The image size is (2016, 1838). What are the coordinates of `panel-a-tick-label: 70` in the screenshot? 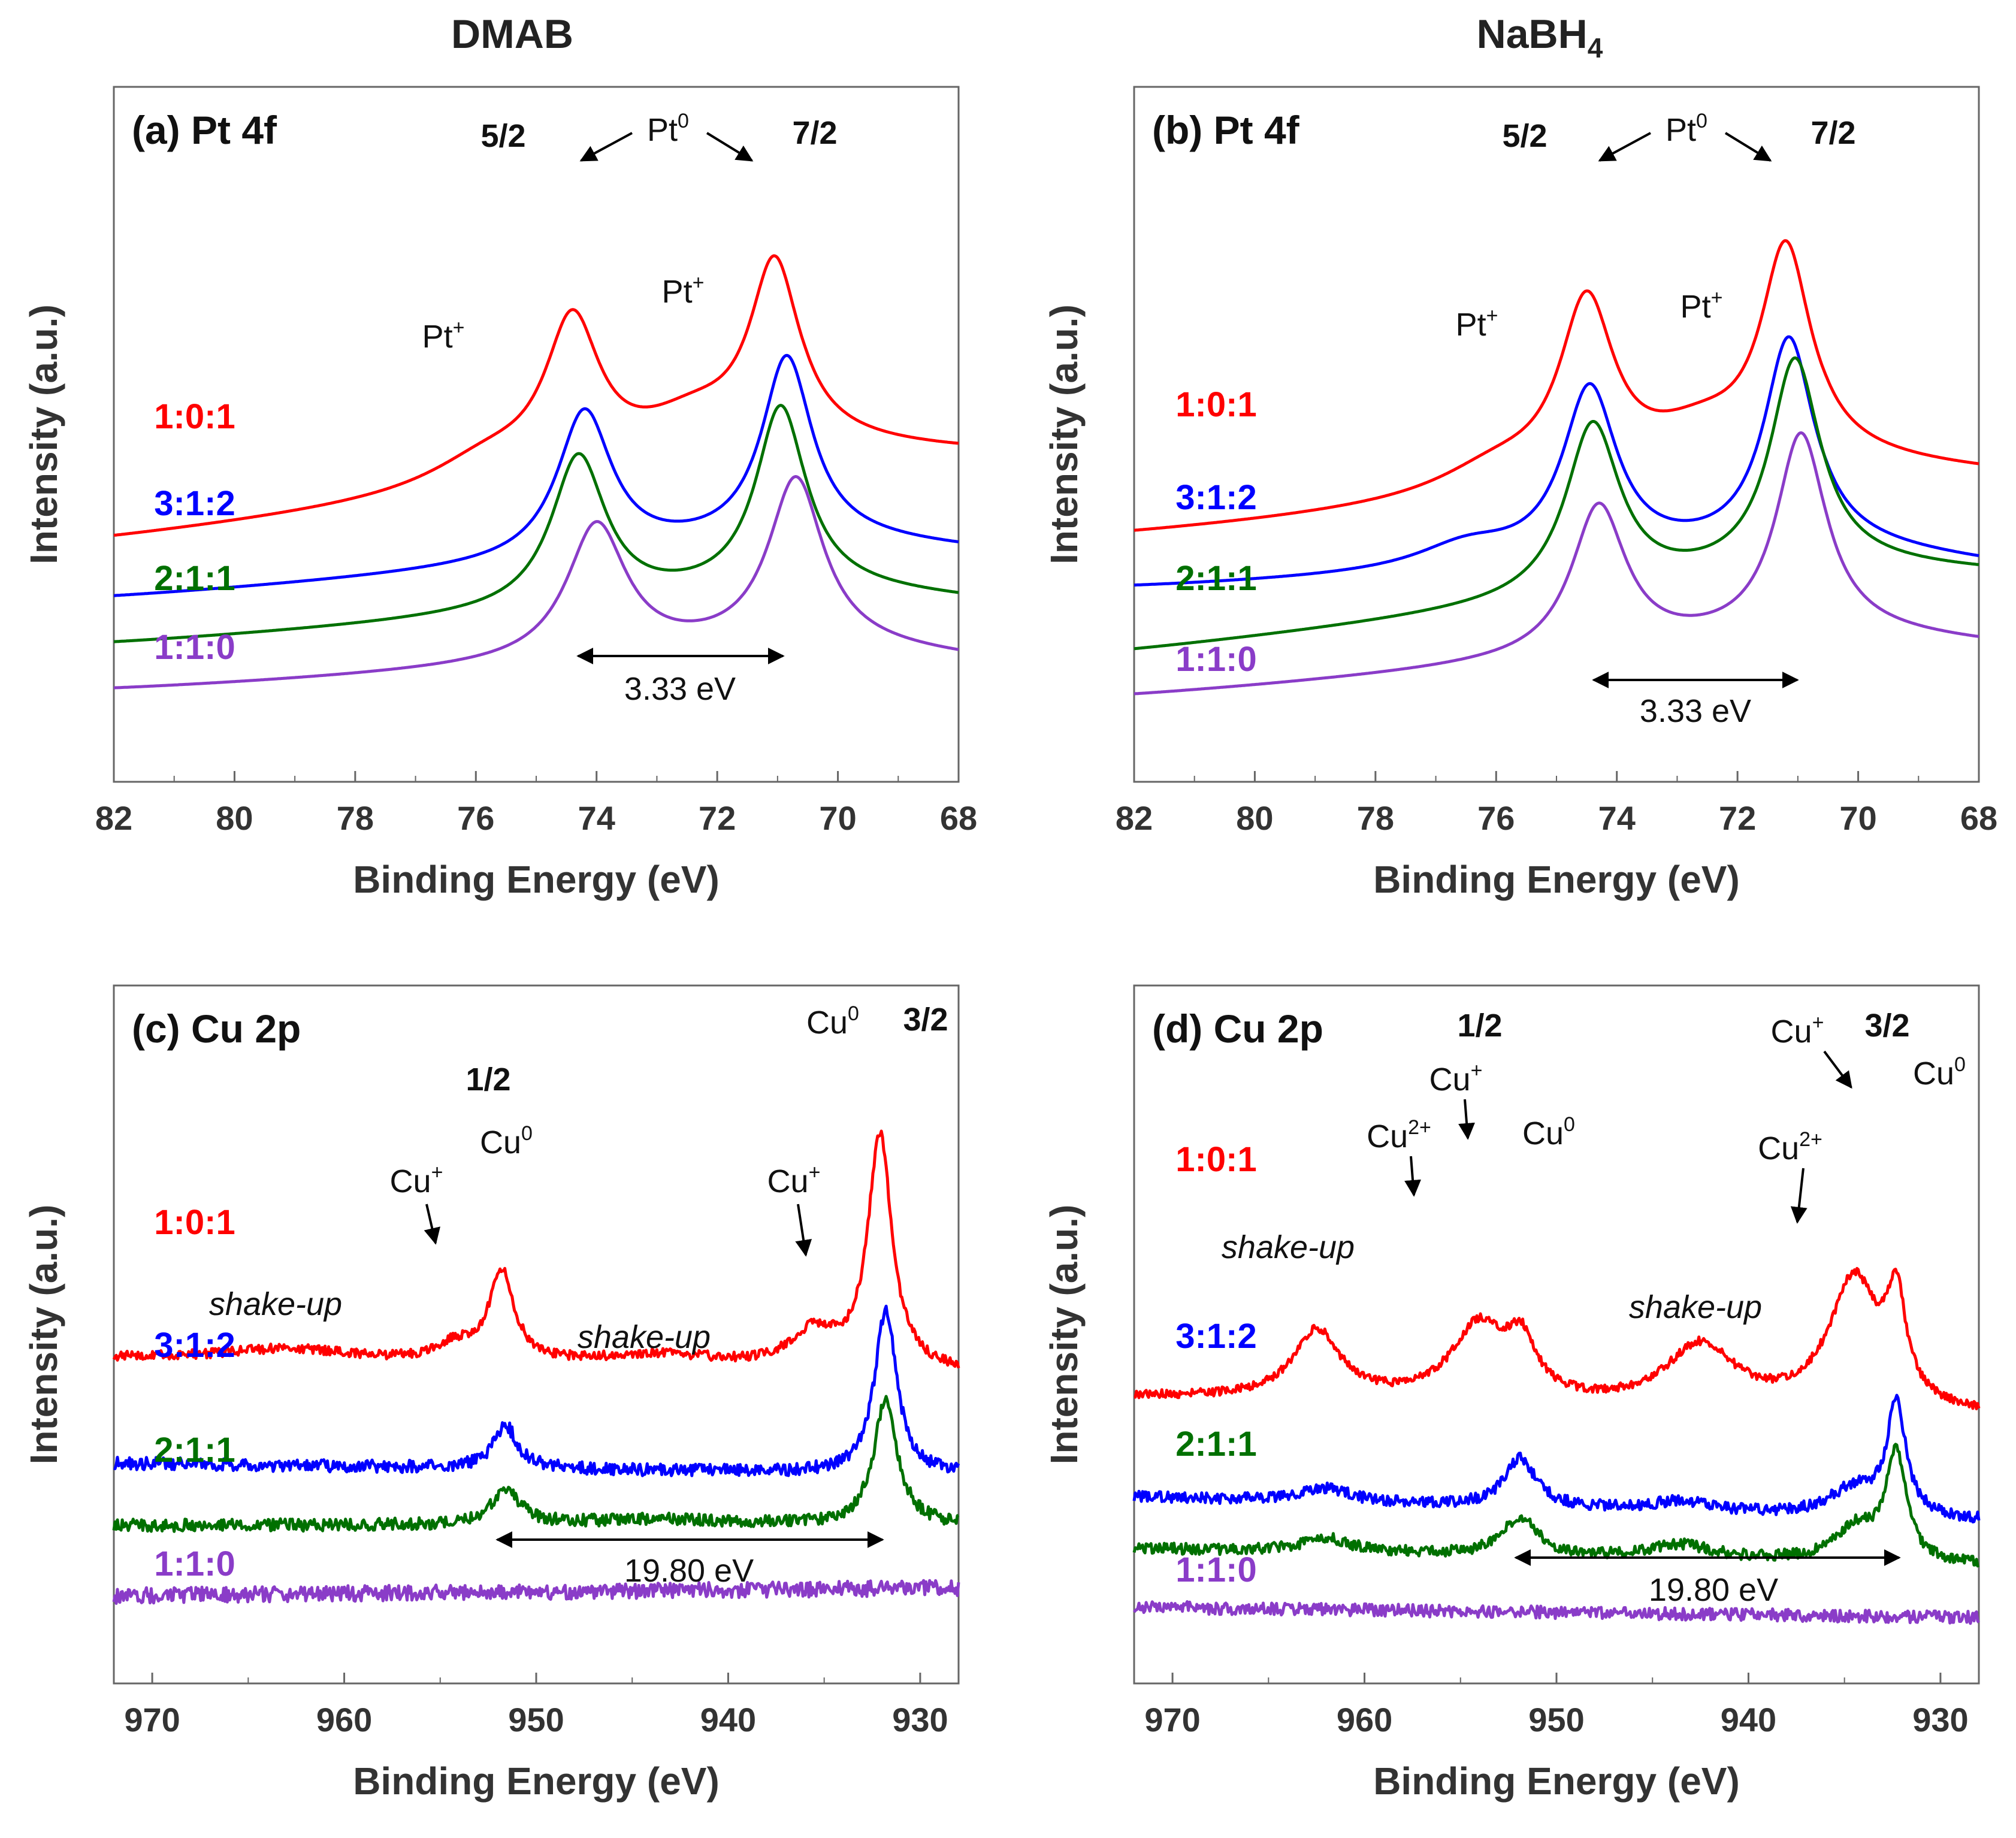 It's located at (837, 818).